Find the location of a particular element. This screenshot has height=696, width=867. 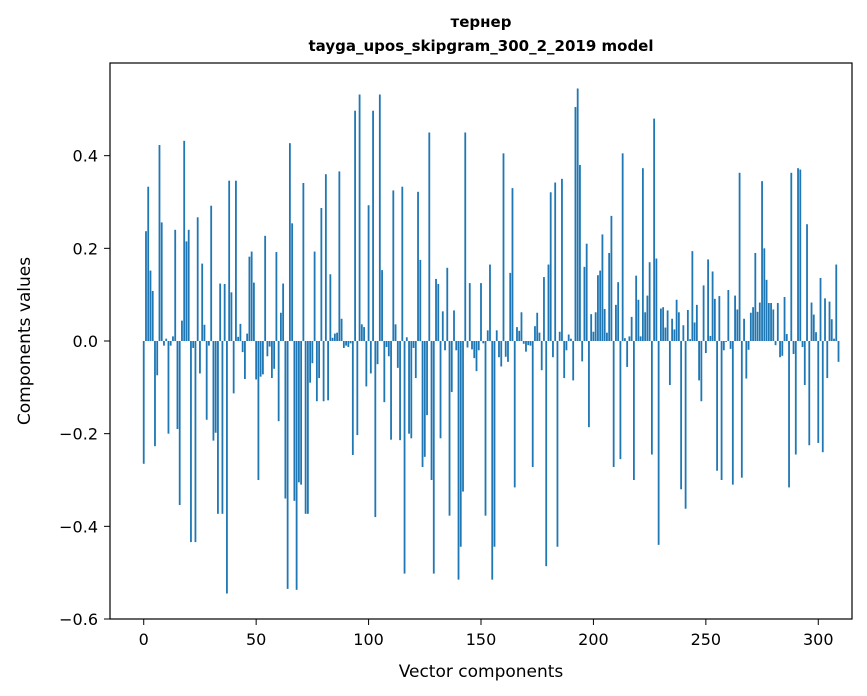

chart-subtitle: tayga_upos_skipgram_300_2_2019 model is located at coordinates (481, 46).